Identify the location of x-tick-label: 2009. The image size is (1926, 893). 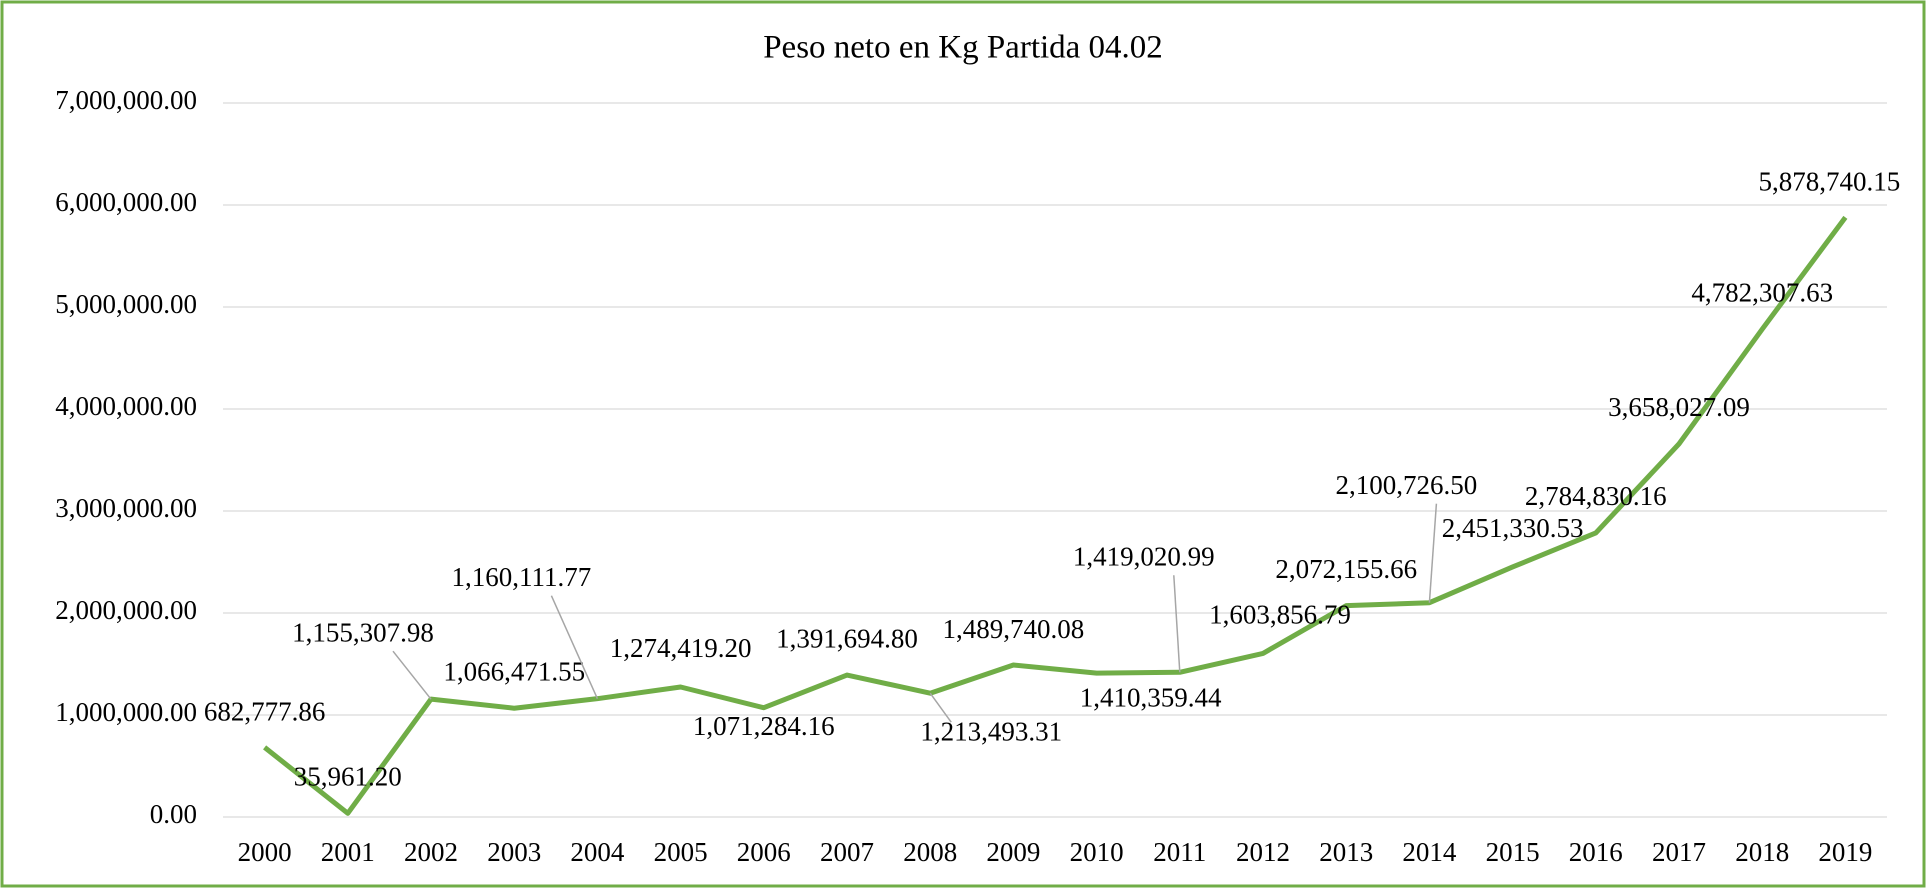
(1013, 852).